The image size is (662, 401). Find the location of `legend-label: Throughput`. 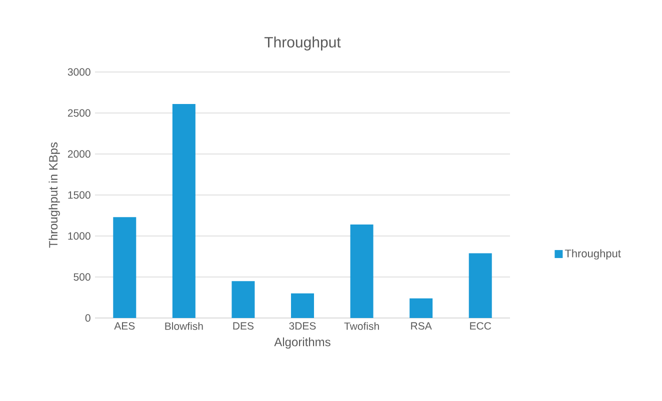

legend-label: Throughput is located at coordinates (592, 254).